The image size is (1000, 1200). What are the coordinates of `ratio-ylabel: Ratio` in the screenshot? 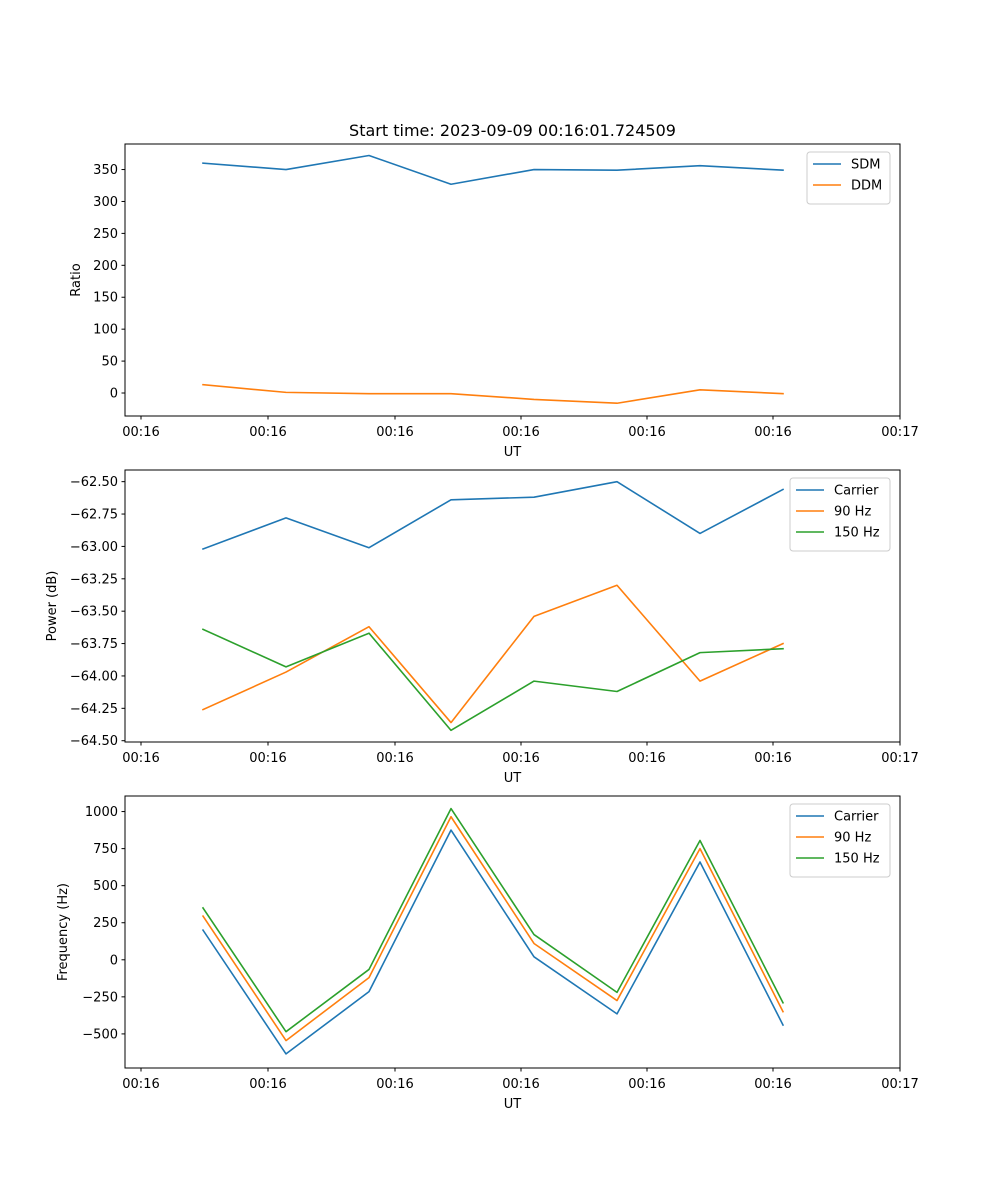 It's located at (76, 279).